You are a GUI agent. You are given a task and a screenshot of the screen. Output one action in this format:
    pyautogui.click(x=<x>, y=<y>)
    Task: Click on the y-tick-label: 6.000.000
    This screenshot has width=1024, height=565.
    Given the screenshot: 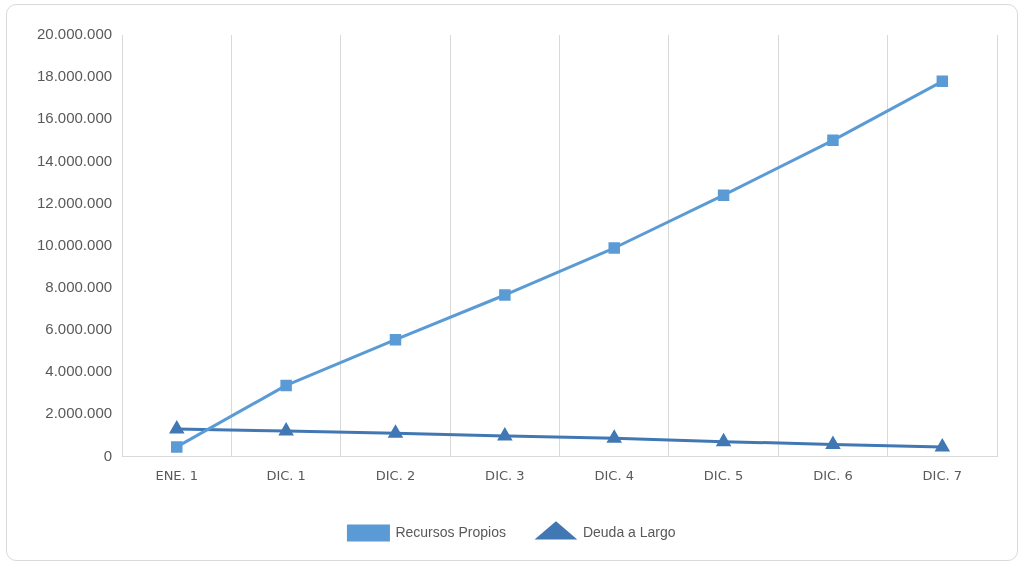 What is the action you would take?
    pyautogui.click(x=79, y=329)
    